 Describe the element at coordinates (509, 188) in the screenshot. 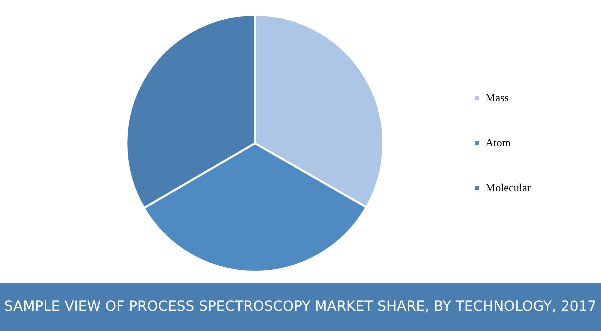

I see `legend-label: Molecular` at that location.